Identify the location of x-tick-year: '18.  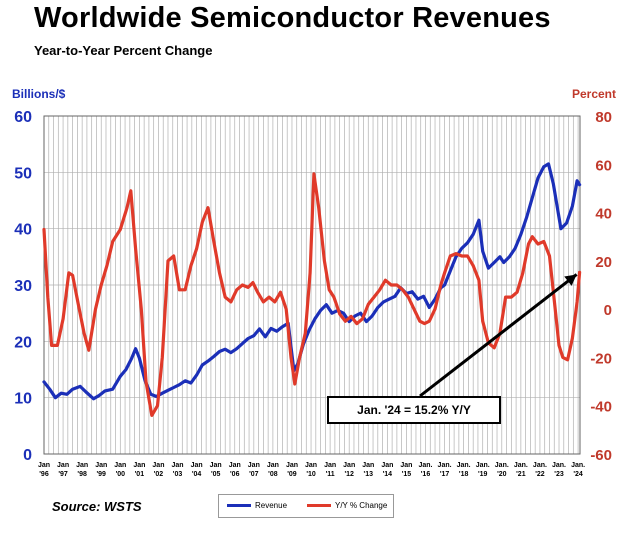
(464, 474).